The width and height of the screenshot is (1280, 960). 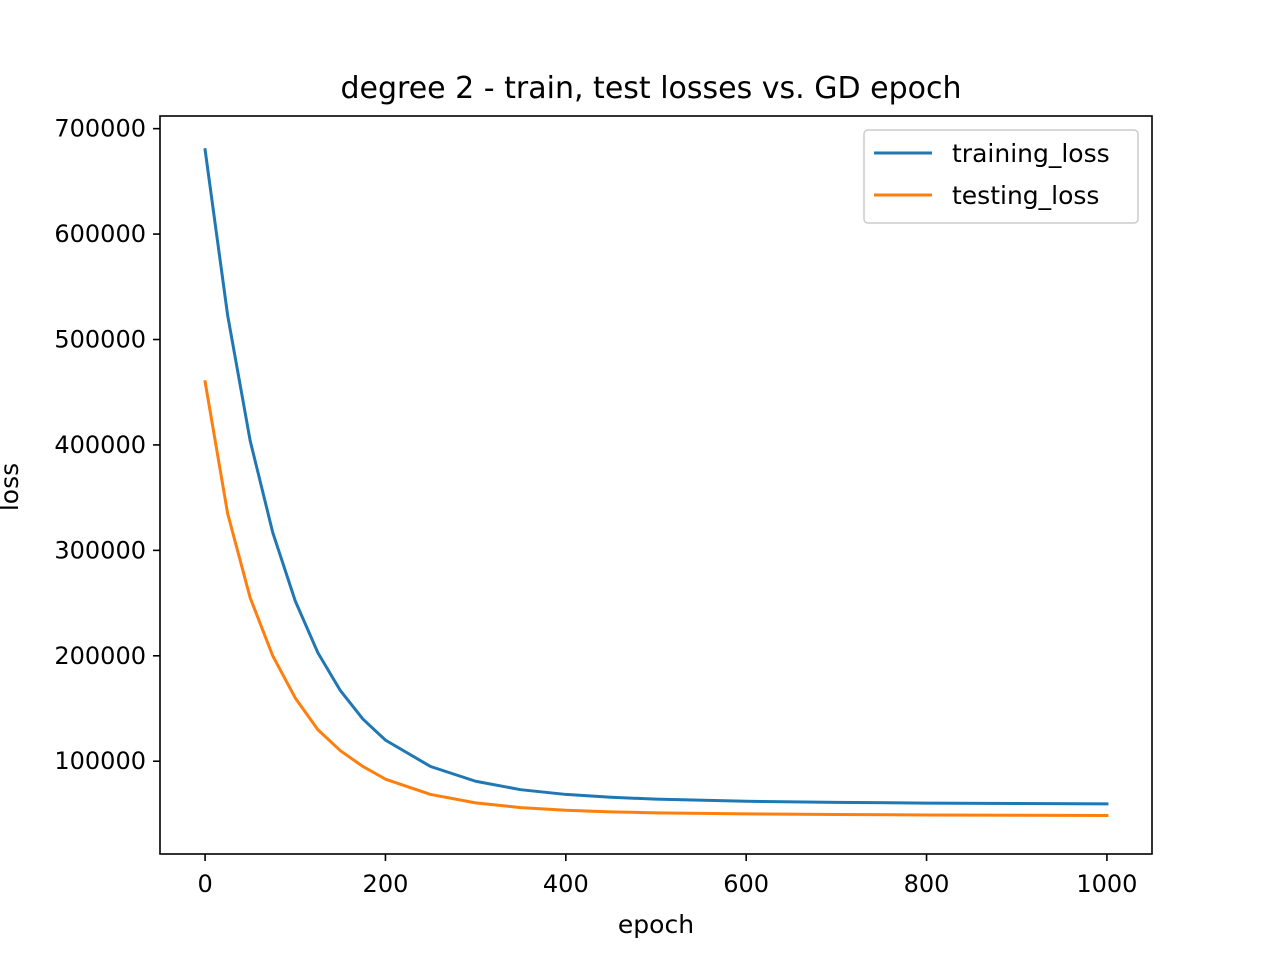 What do you see at coordinates (746, 884) in the screenshot?
I see `x-tick-label: 600` at bounding box center [746, 884].